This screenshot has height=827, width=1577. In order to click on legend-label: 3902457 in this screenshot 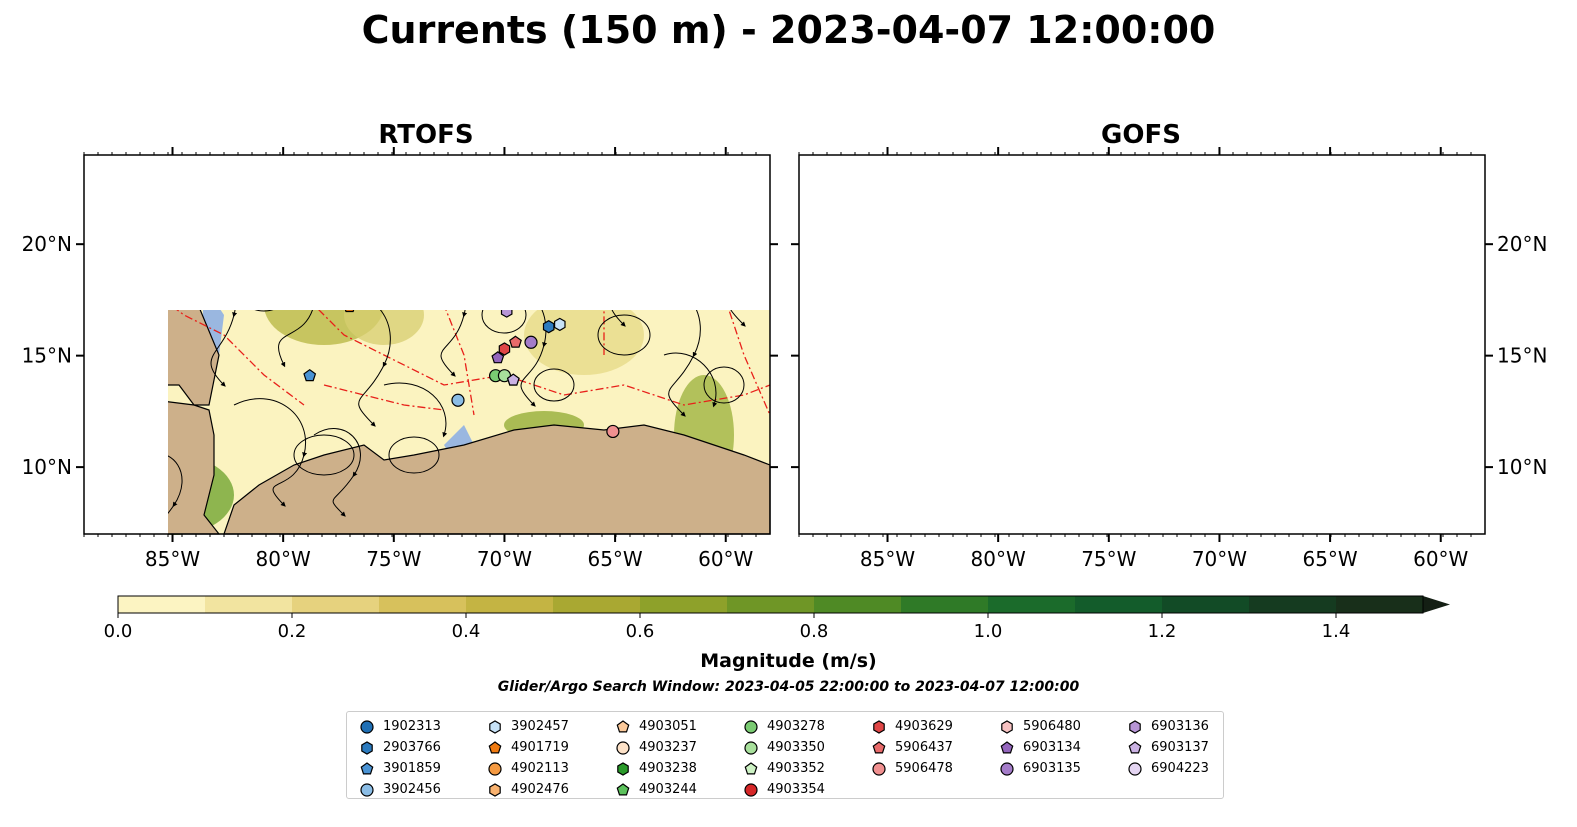, I will do `click(540, 726)`.